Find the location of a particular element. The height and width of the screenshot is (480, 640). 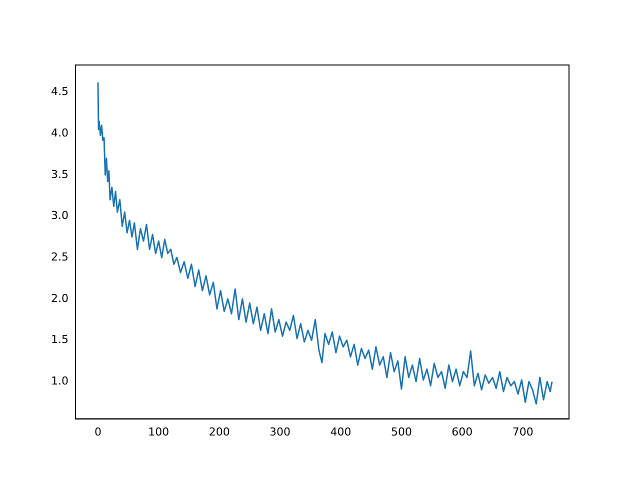

y-tick-label: 4.5 is located at coordinates (59, 91).